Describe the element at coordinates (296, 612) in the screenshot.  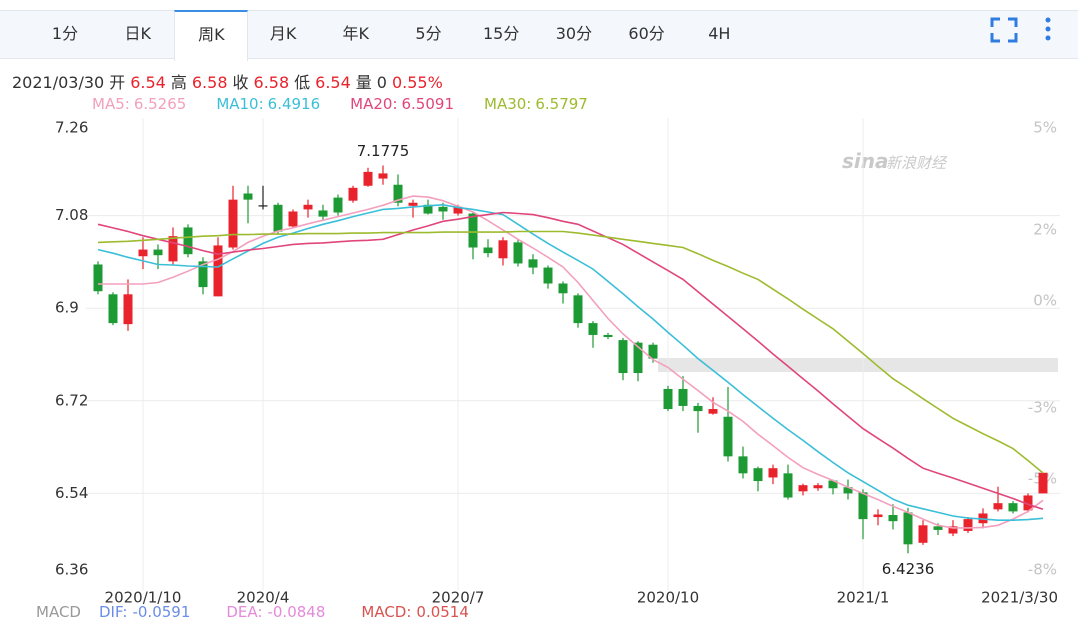
I see `macd-value: -0.0848` at that location.